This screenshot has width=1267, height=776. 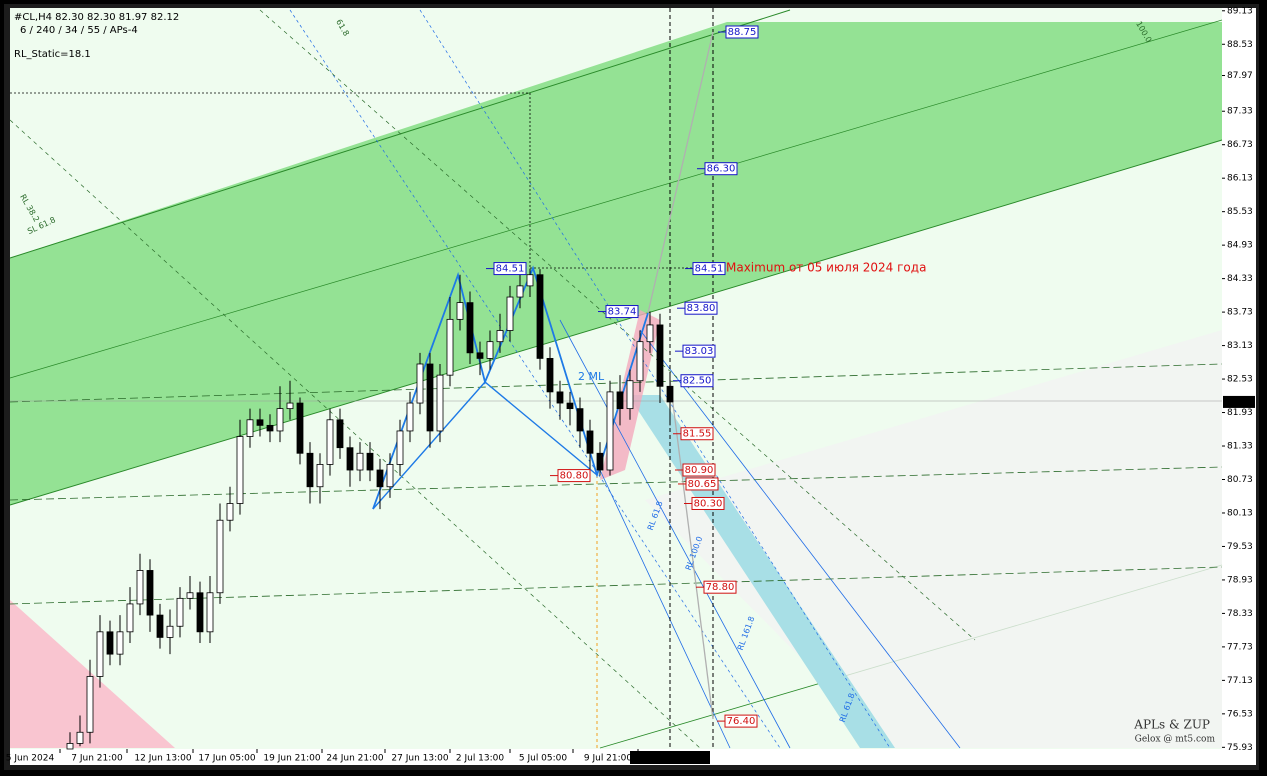 I want to click on level-label: 80.30, so click(x=708, y=503).